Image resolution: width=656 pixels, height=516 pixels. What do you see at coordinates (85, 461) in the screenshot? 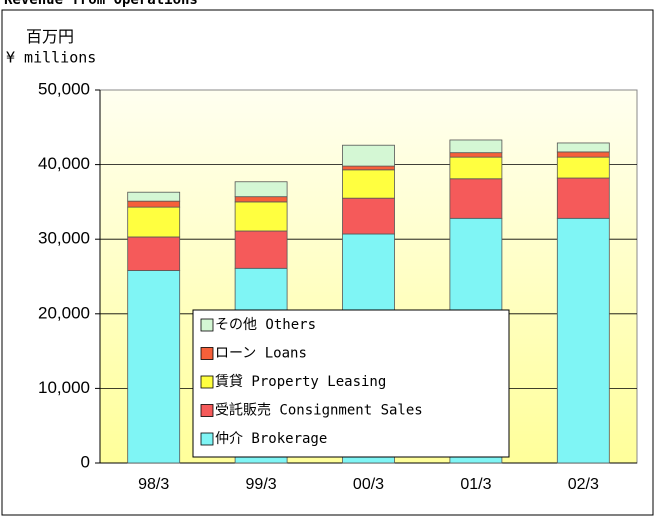
I see `y-tick-label: 0` at bounding box center [85, 461].